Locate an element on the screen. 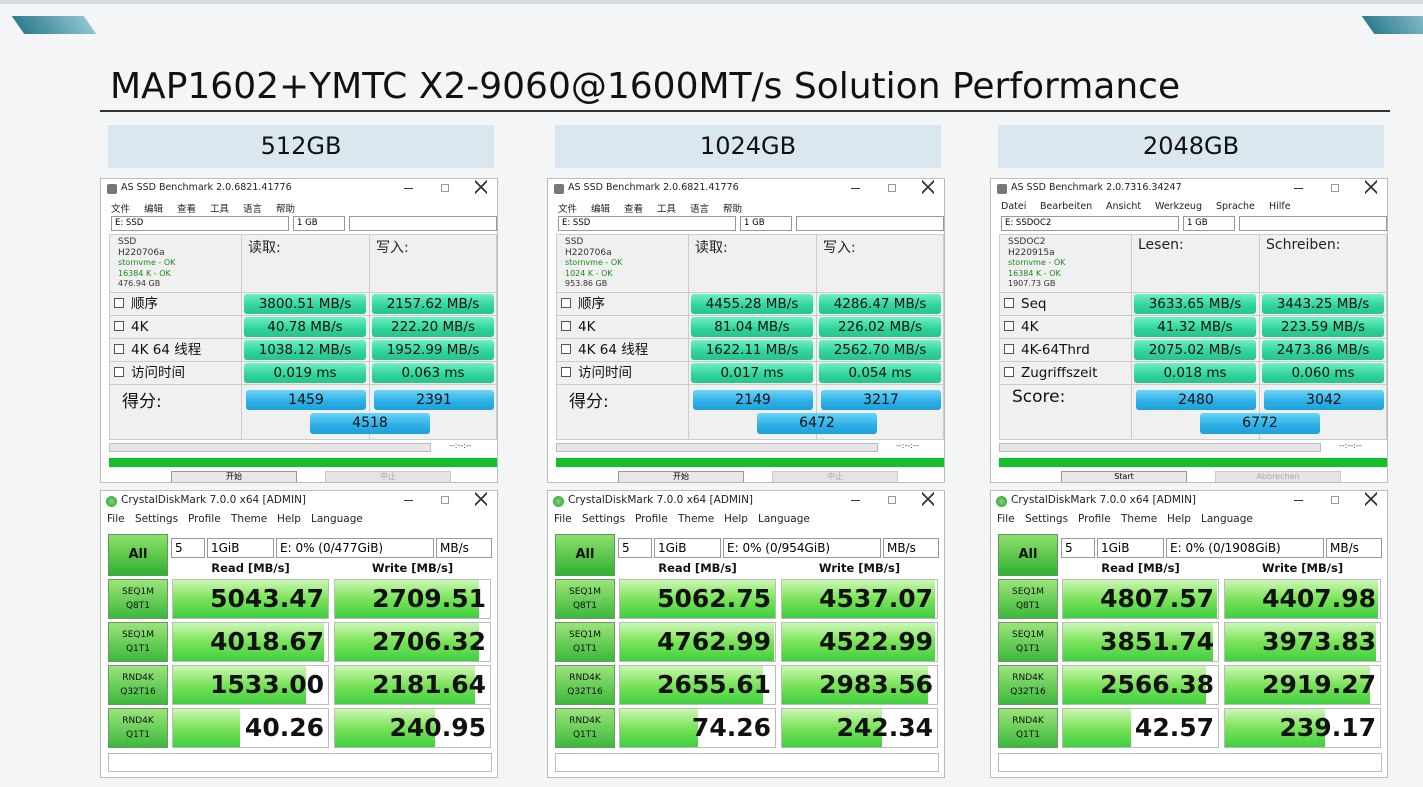 The image size is (1423, 787). read-value: 4807.57 is located at coordinates (1157, 598).